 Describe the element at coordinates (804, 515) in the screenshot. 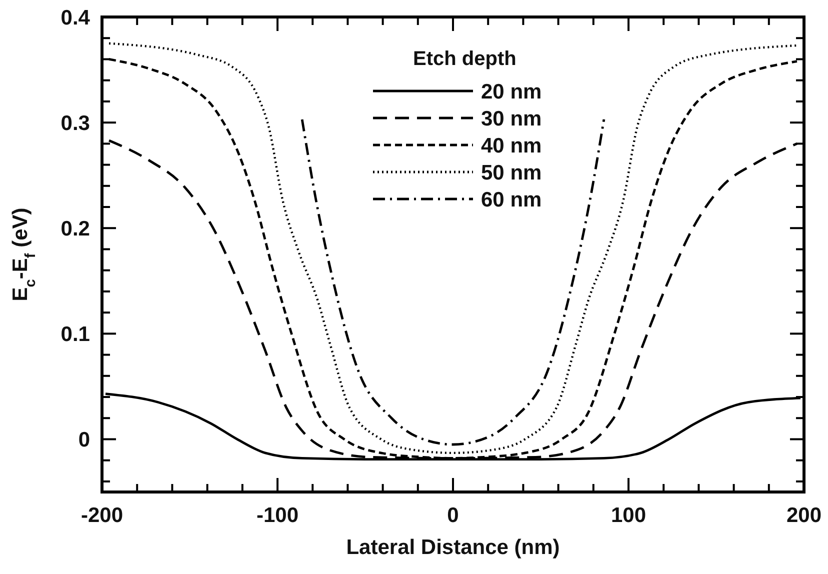

I see `x-tick-label: 200` at that location.